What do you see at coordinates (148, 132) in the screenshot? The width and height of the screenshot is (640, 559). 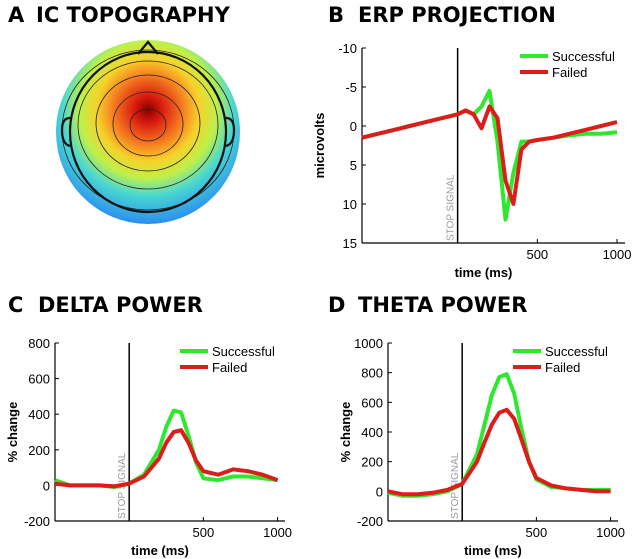 I see `topography` at bounding box center [148, 132].